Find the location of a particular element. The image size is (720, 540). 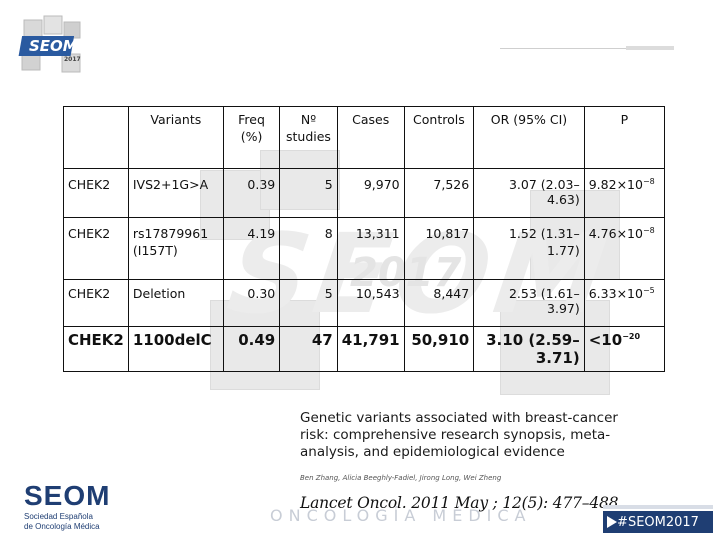

header-rule is located at coordinates (564, 48).